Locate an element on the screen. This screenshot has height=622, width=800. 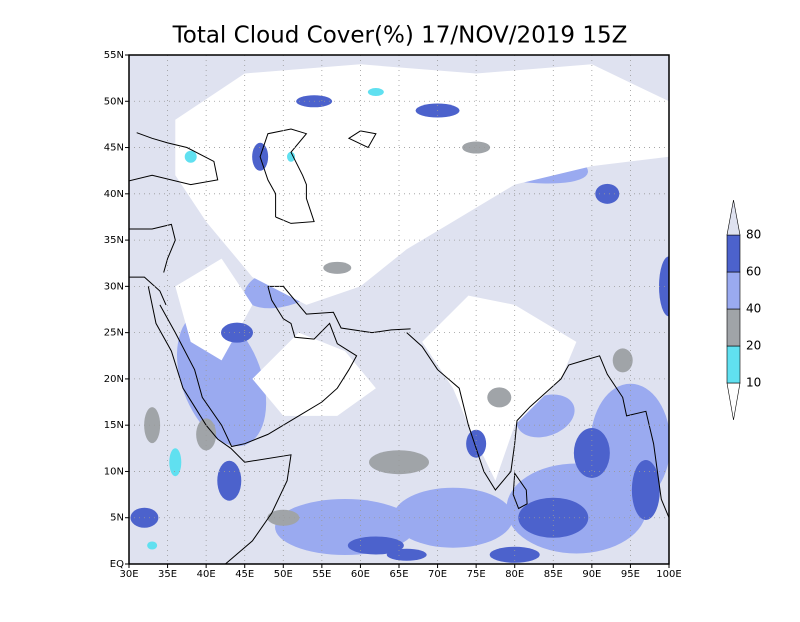
lon-tick-label: 90E is located at coordinates (591, 574).